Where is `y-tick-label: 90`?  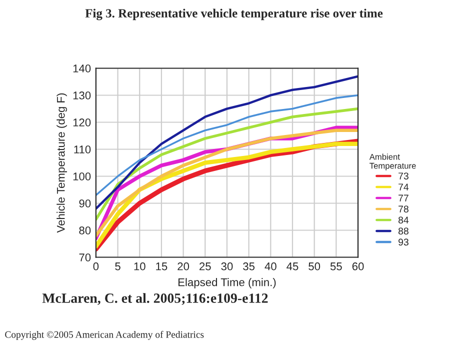 y-tick-label: 90 is located at coordinates (85, 204).